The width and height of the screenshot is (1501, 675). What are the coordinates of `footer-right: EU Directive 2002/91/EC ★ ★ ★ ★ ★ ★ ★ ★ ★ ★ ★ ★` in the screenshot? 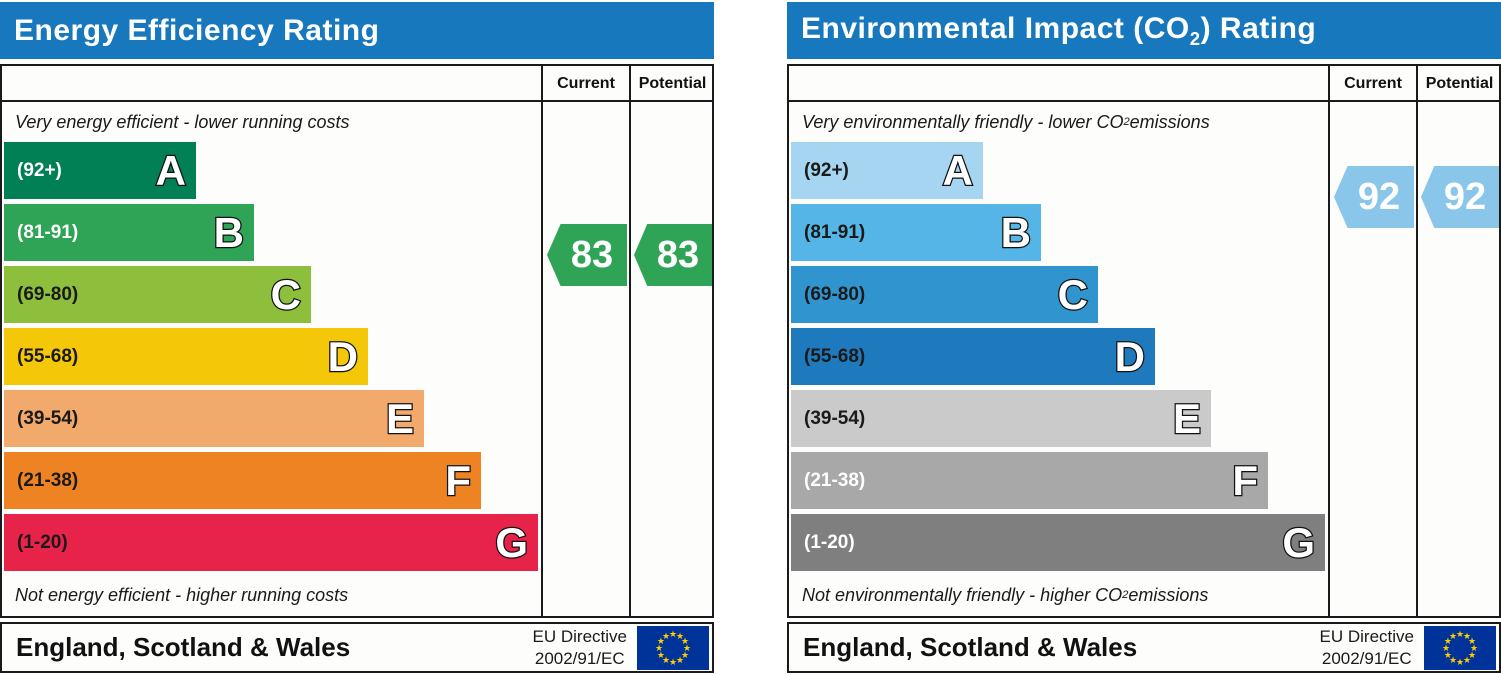 It's located at (1408, 647).